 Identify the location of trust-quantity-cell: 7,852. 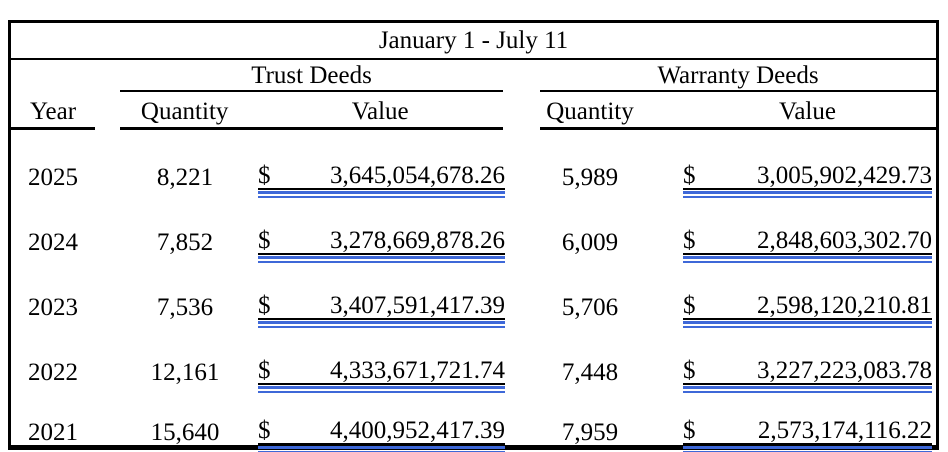
(185, 242).